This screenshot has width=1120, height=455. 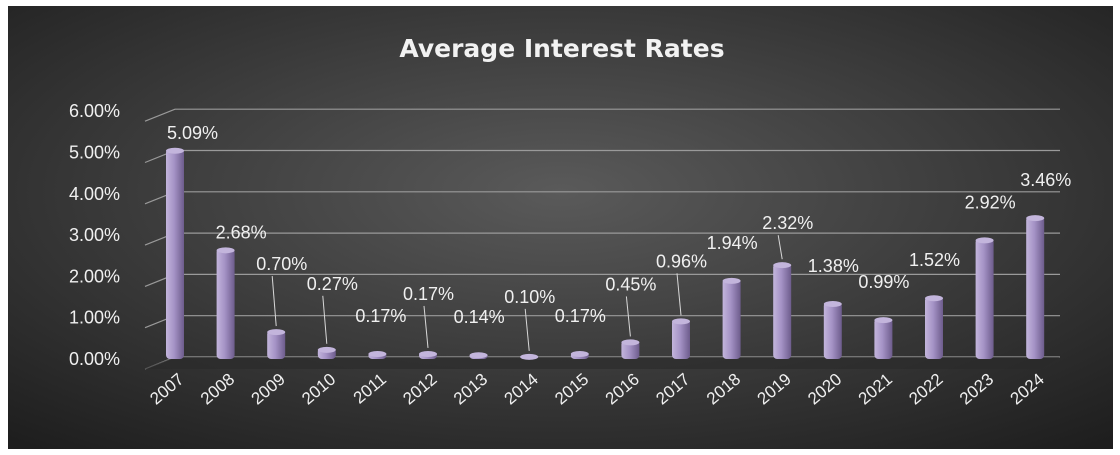 What do you see at coordinates (833, 266) in the screenshot?
I see `data-label: 1.38%` at bounding box center [833, 266].